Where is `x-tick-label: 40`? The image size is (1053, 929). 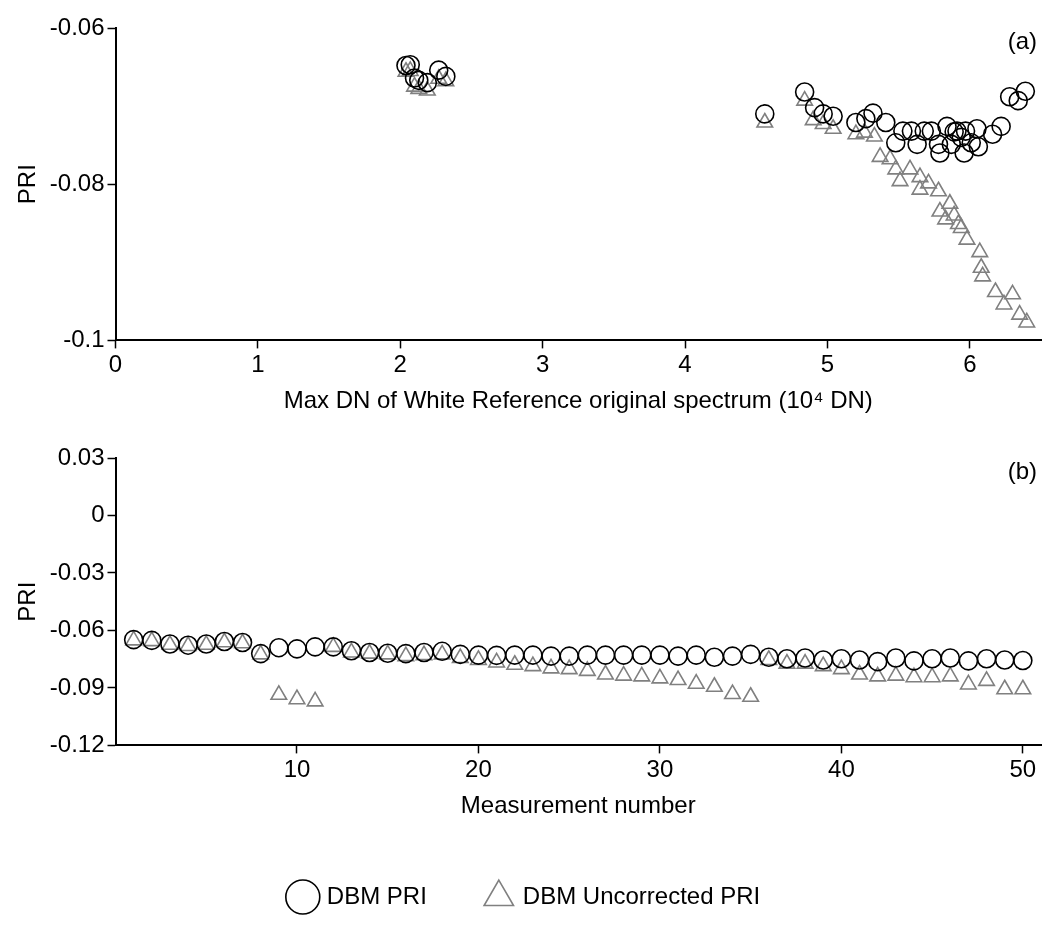
x-tick-label: 40 is located at coordinates (841, 769).